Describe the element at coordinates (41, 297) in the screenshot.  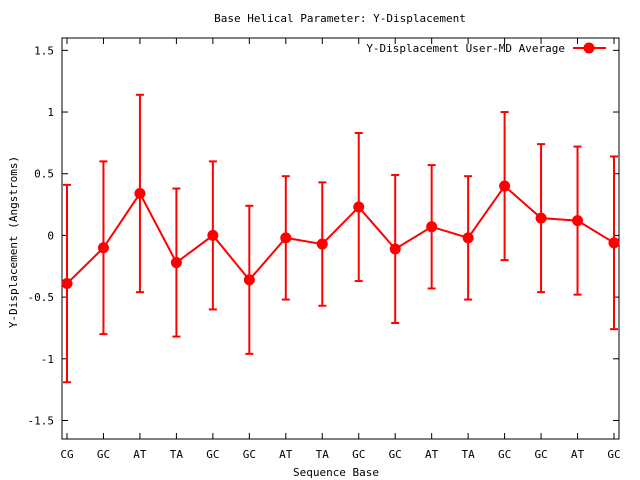
I see `y-tick-label: -0.5` at that location.